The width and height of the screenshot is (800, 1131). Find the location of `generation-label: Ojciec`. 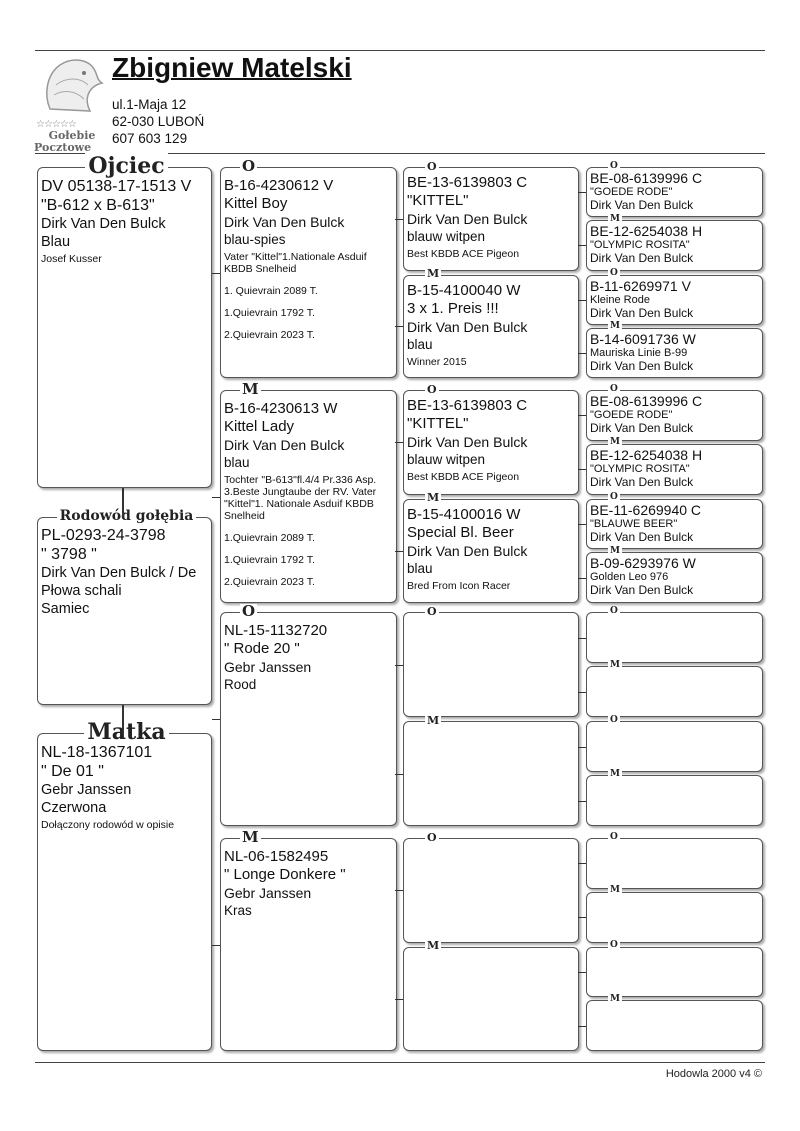

generation-label: Ojciec is located at coordinates (126, 166).